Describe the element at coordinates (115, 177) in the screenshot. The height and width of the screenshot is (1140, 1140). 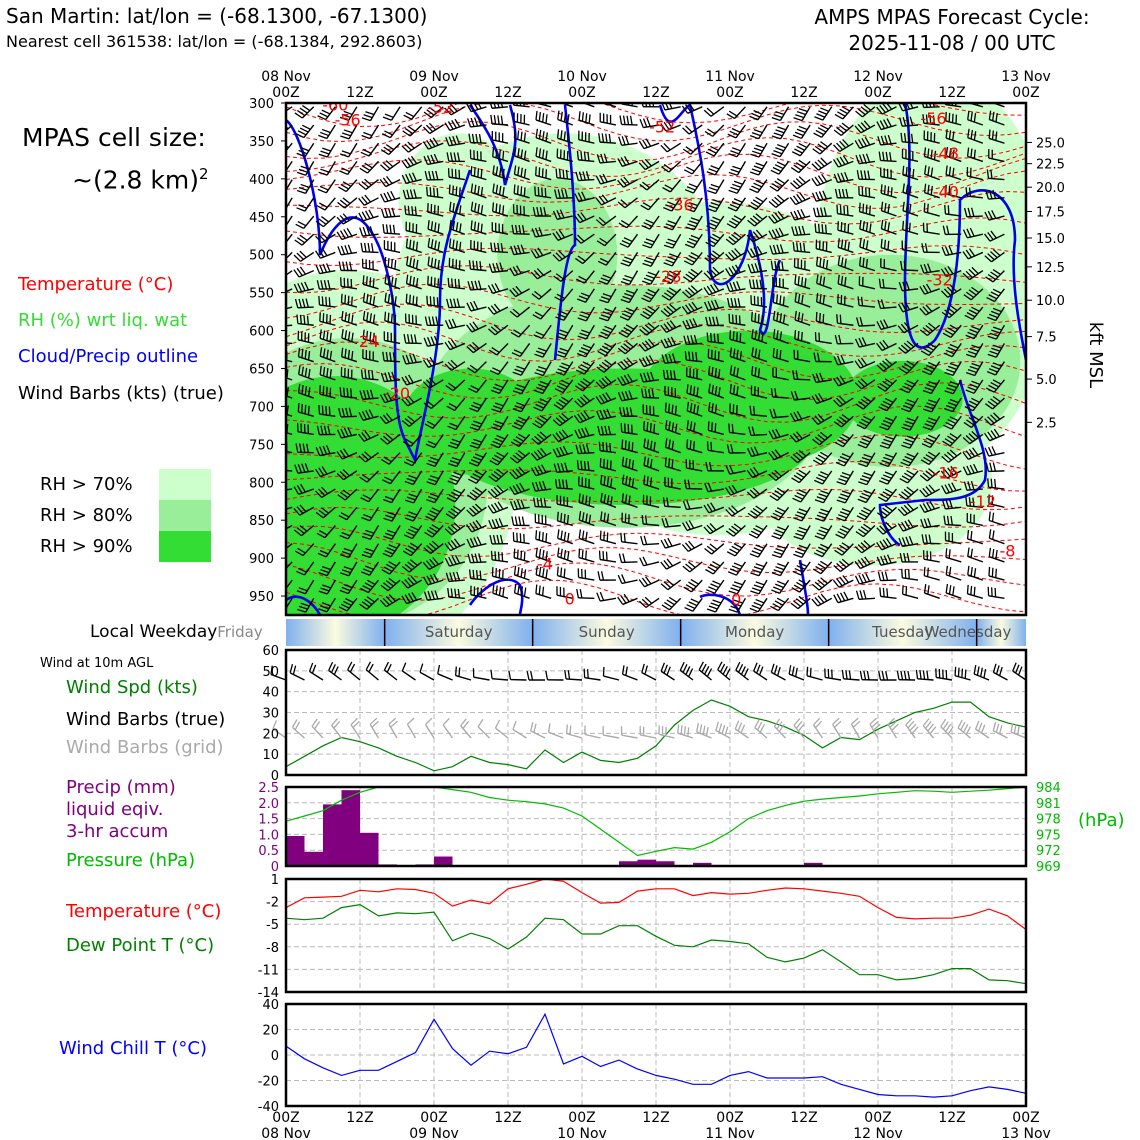
I see `cell-size-line2: ~(2.8 km)2` at that location.